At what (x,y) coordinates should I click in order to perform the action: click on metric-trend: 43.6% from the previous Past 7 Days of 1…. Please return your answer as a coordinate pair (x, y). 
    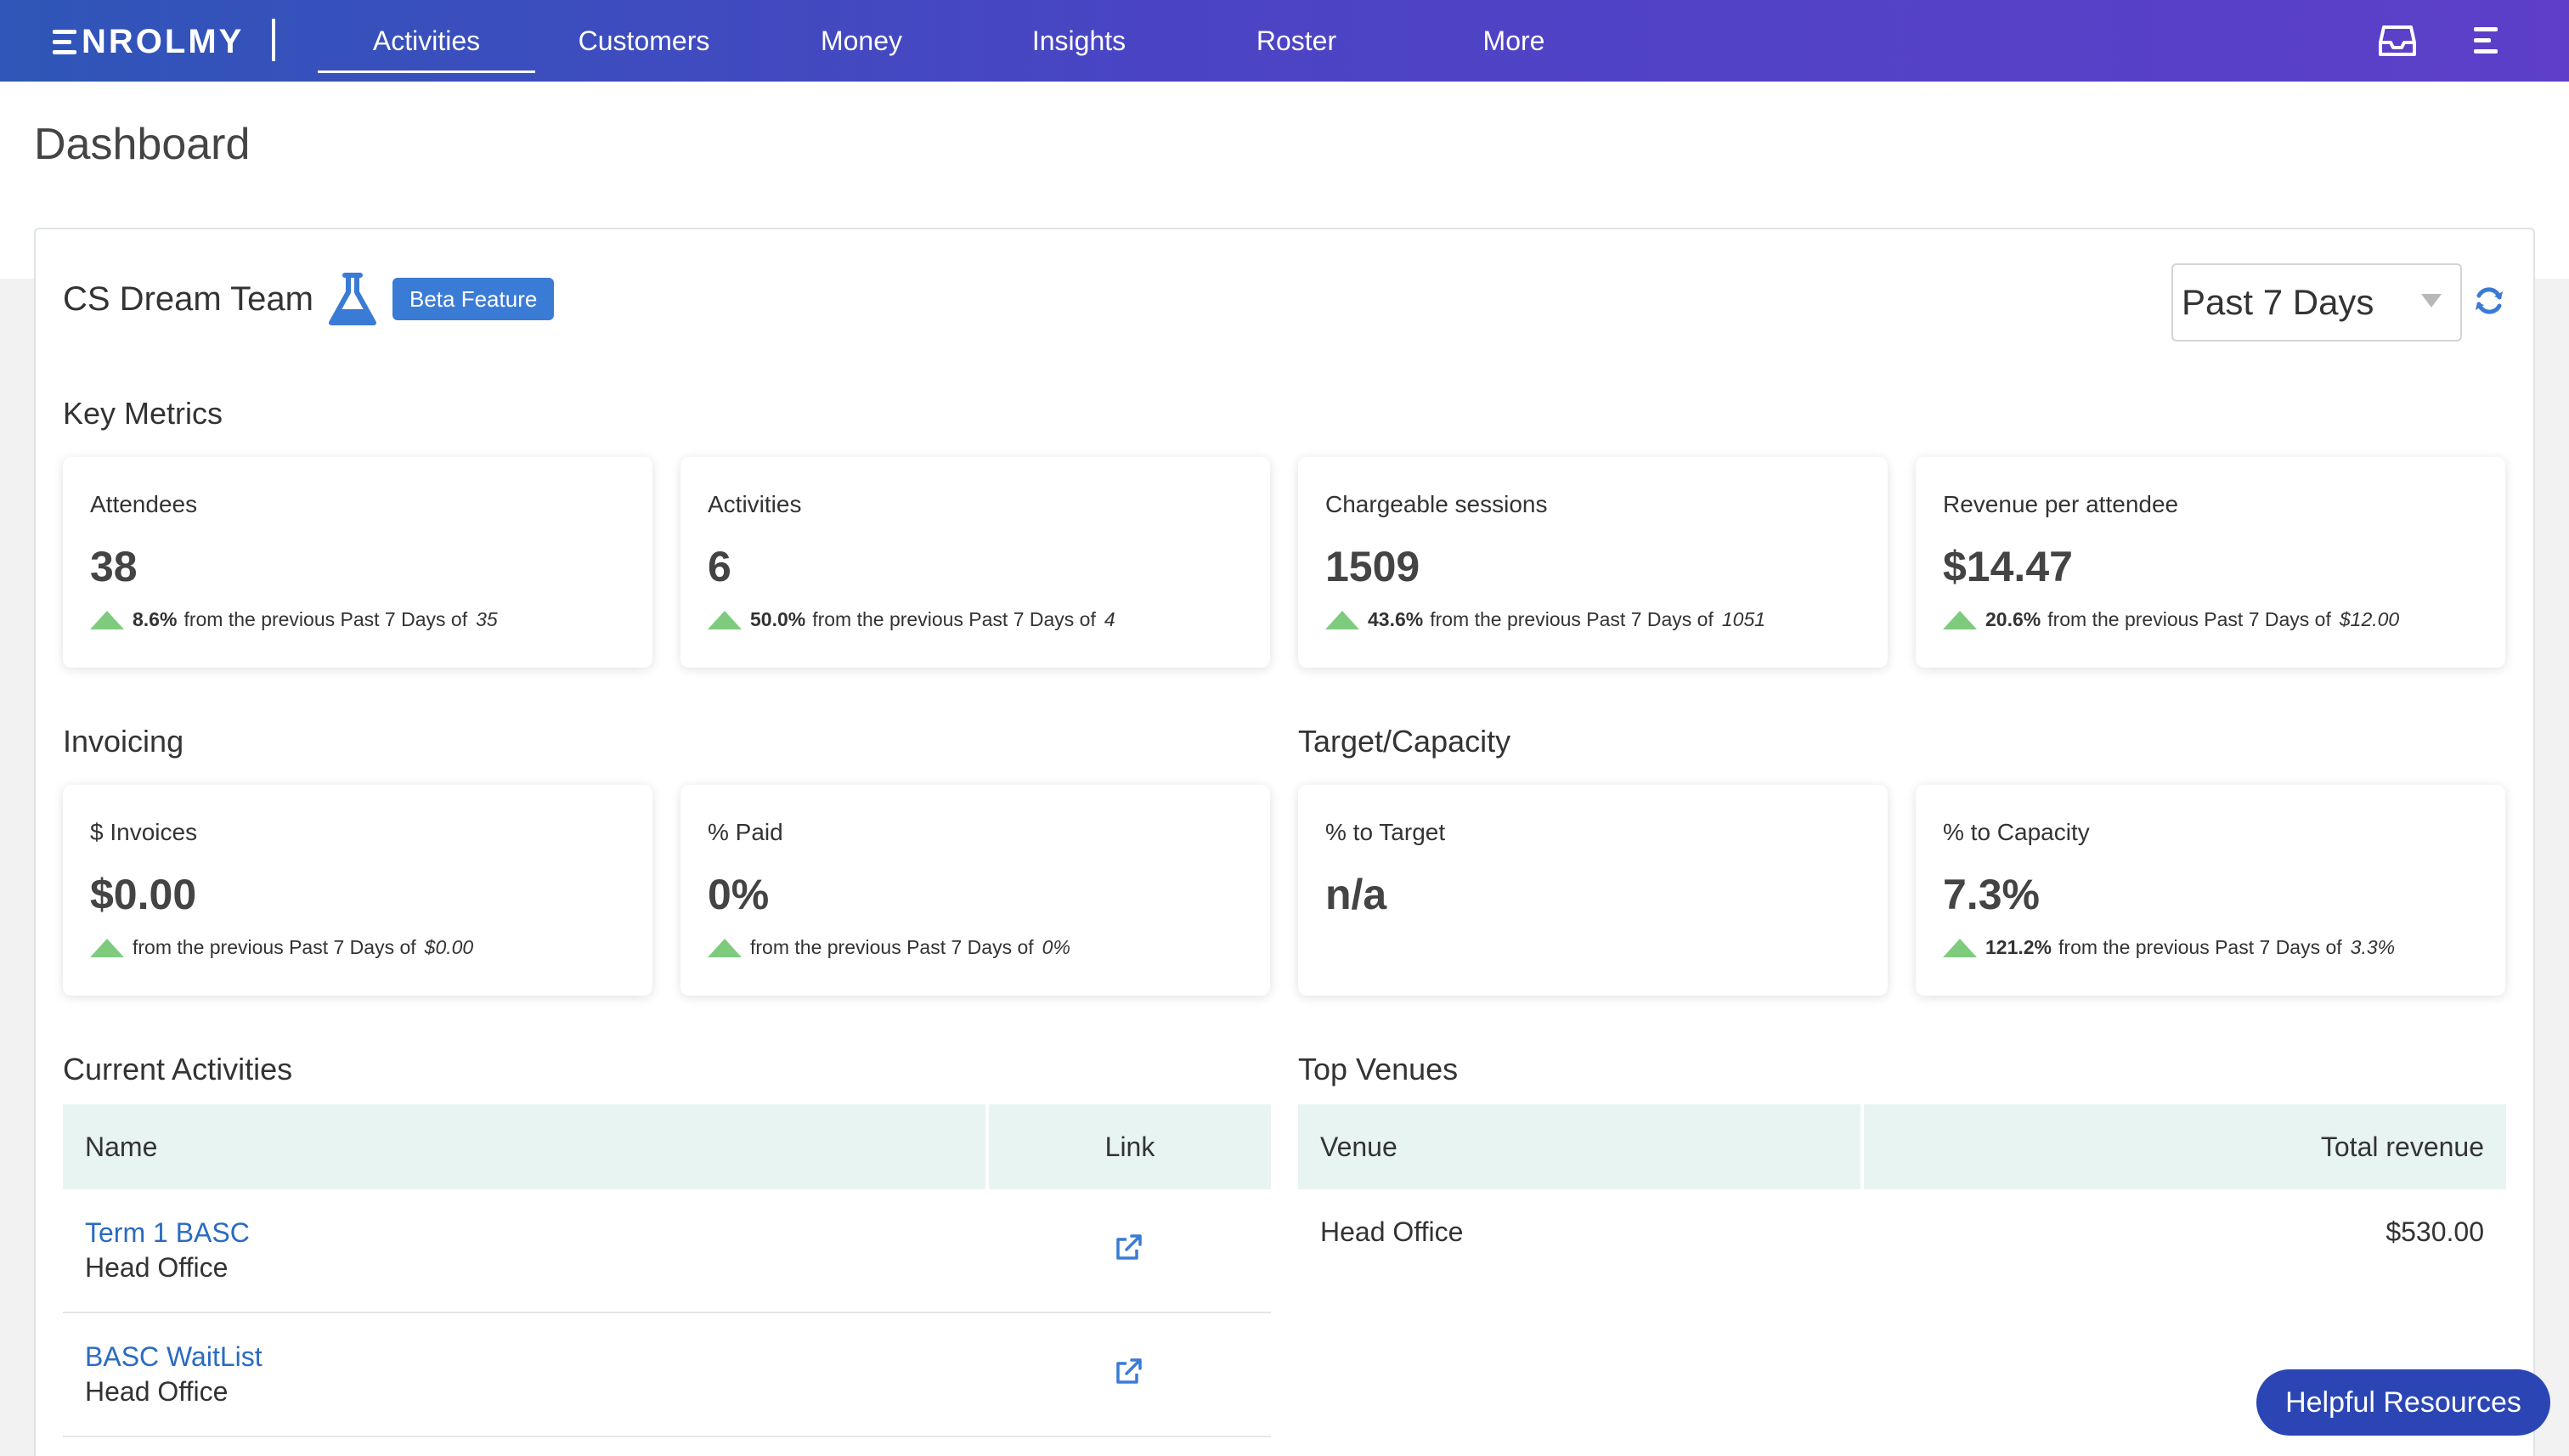
    Looking at the image, I should click on (1545, 619).